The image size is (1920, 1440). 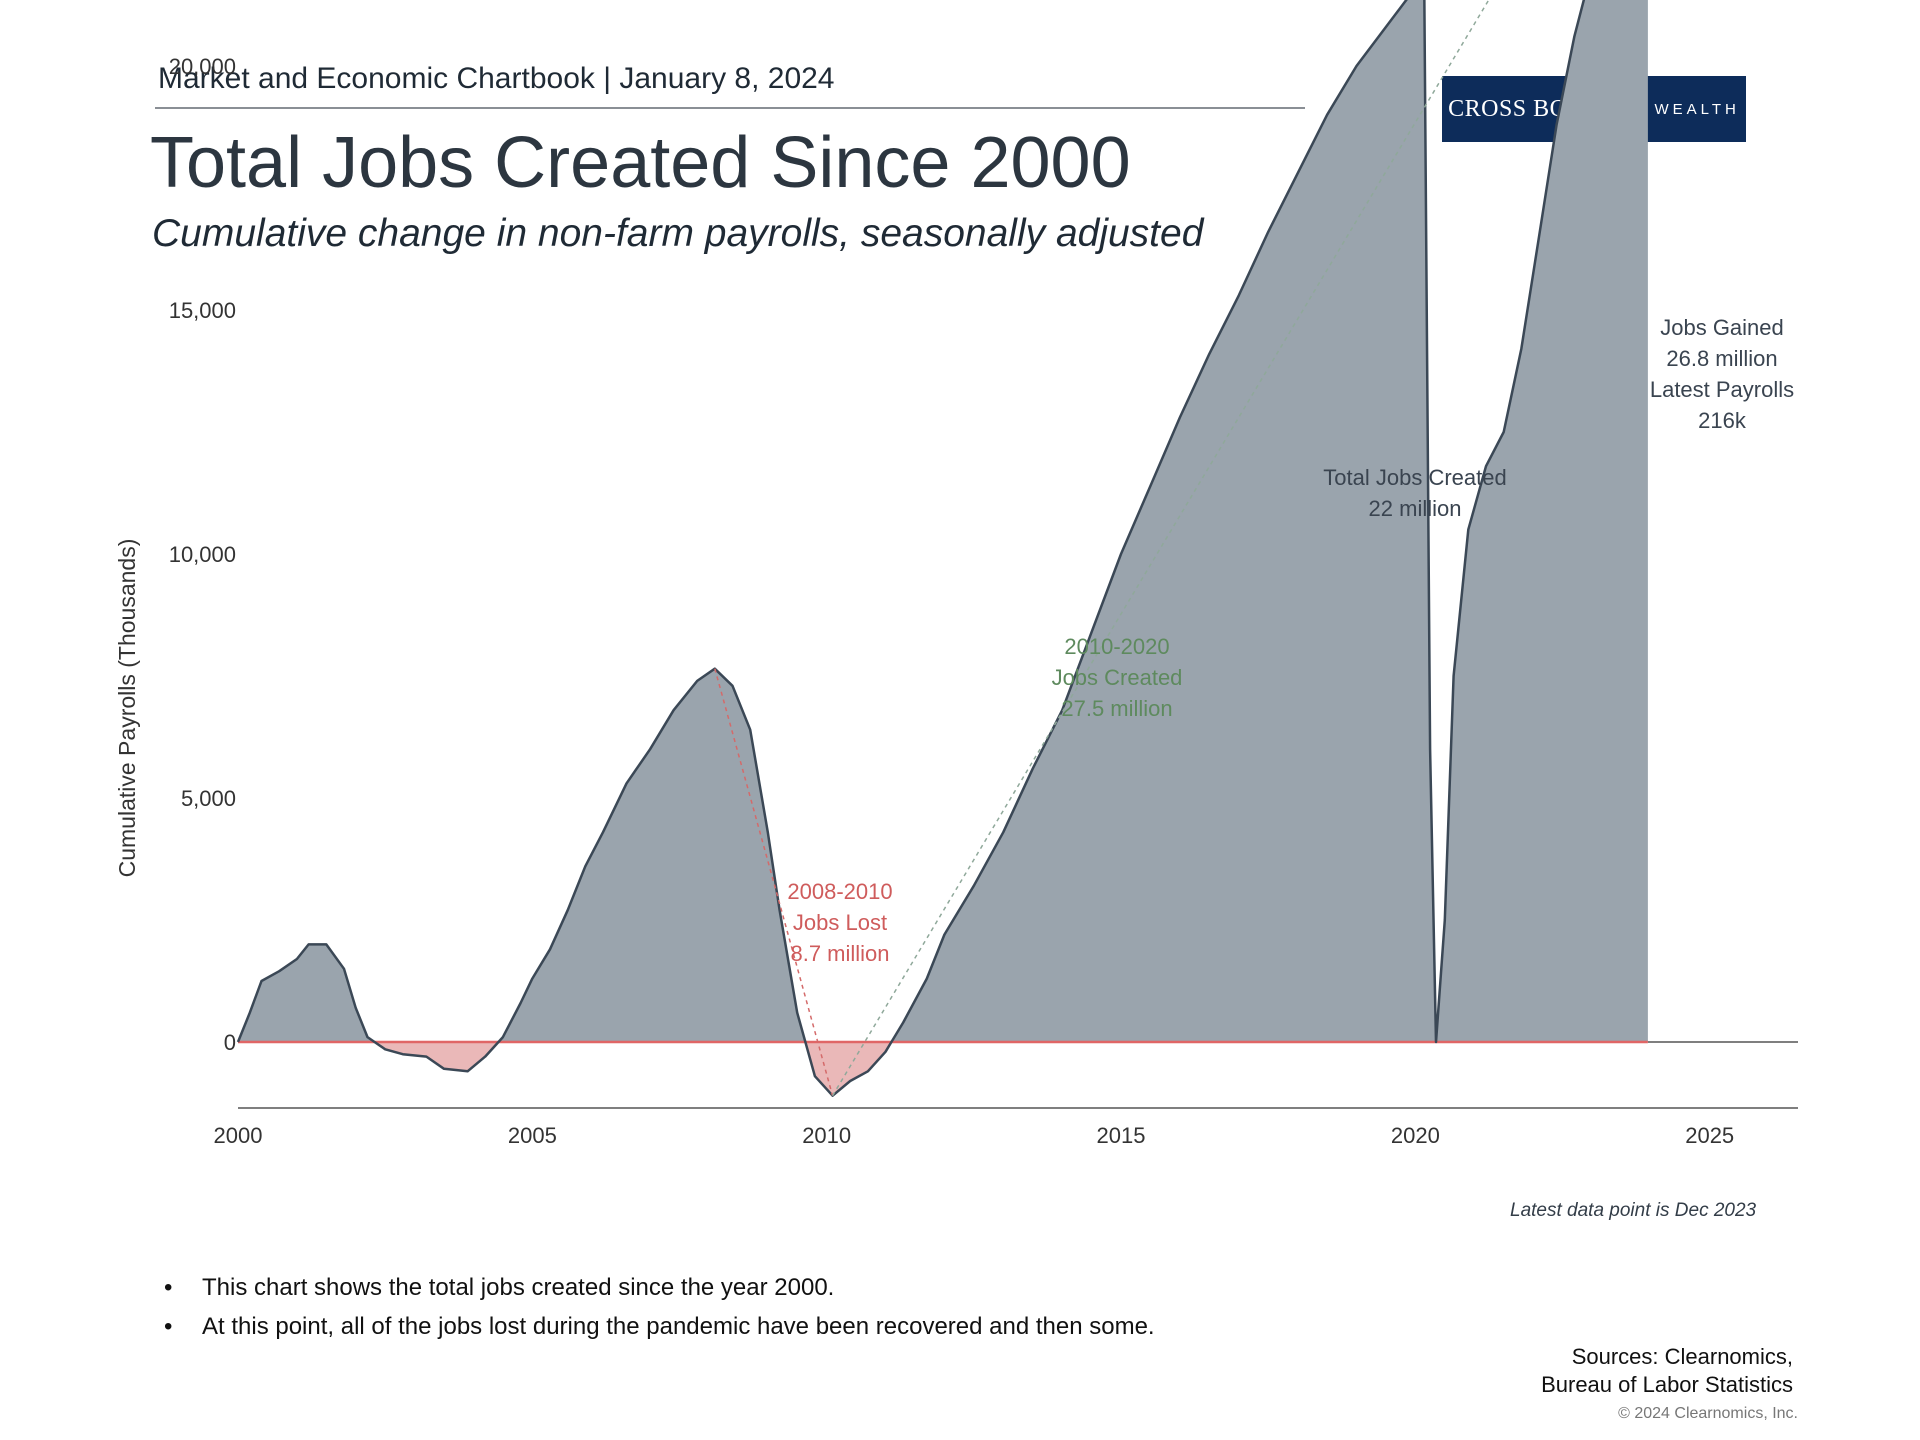 I want to click on annotation-text: Jobs Created, so click(x=1117, y=677).